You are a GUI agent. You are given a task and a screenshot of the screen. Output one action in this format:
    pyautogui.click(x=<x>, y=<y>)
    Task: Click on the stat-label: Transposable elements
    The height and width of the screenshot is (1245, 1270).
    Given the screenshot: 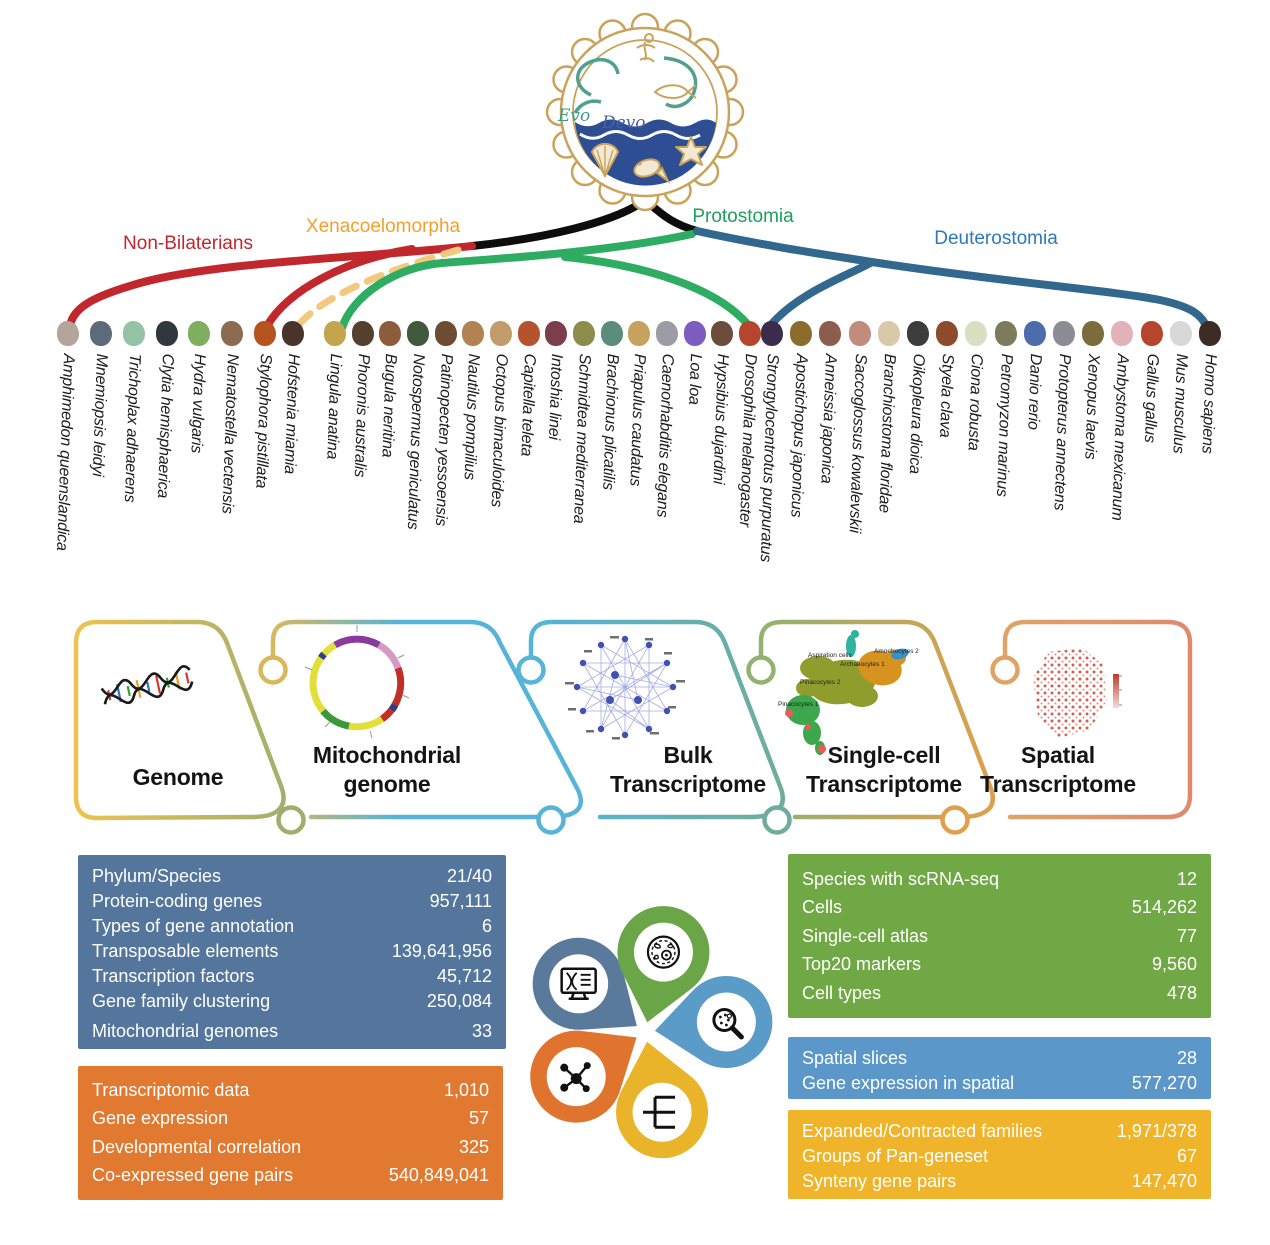 What is the action you would take?
    pyautogui.click(x=185, y=951)
    